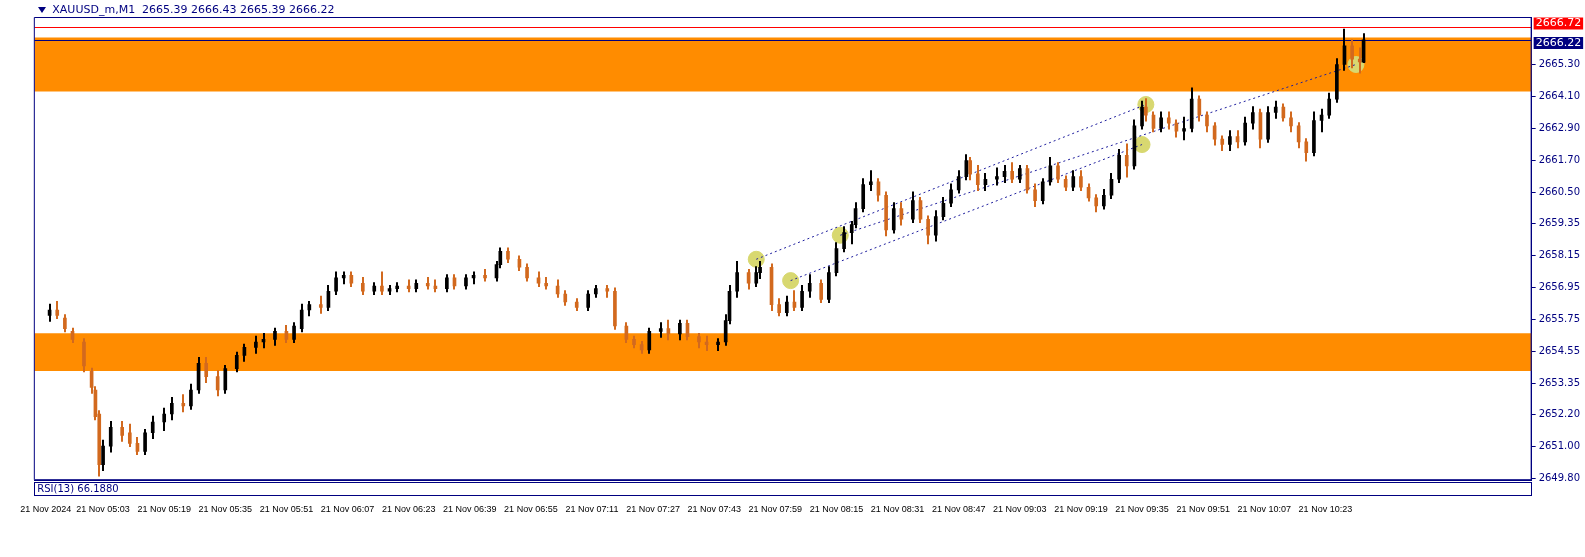  Describe the element at coordinates (1559, 254) in the screenshot. I see `y-tick-label: 2658.15` at that location.